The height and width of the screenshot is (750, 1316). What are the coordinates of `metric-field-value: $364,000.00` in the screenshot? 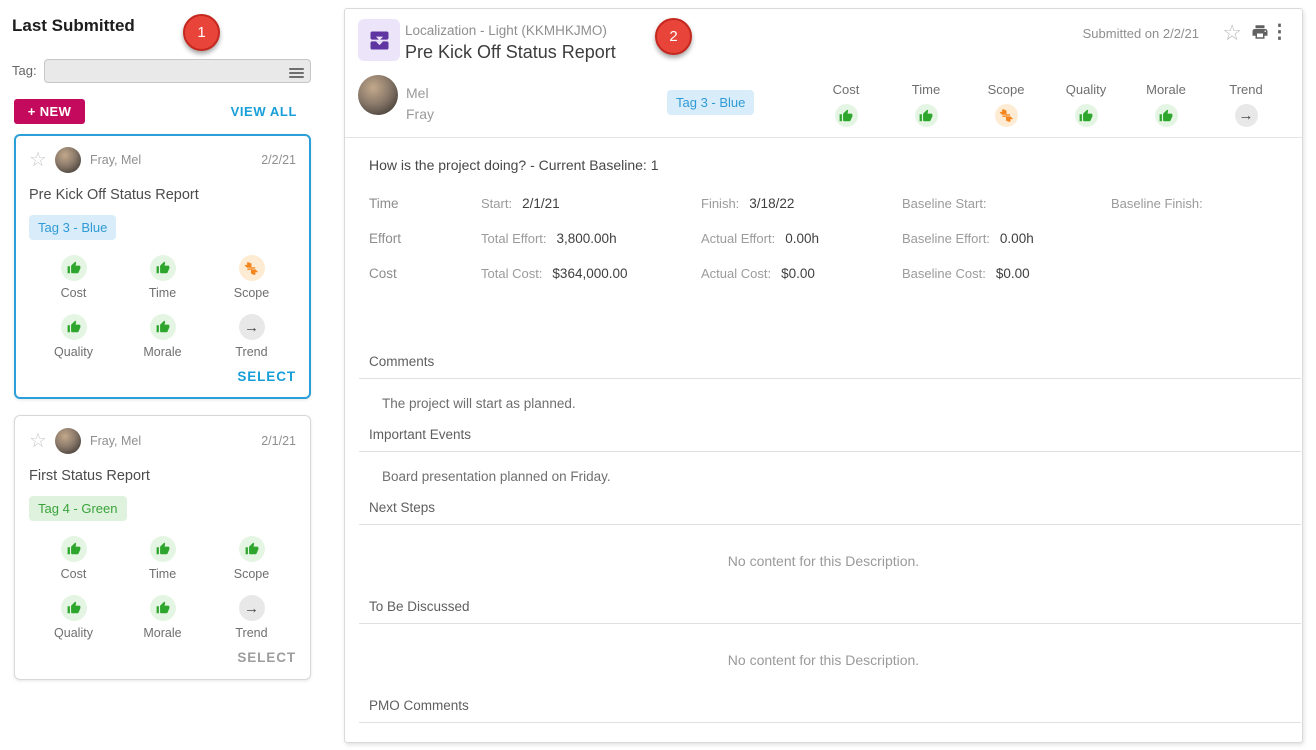 It's located at (590, 273).